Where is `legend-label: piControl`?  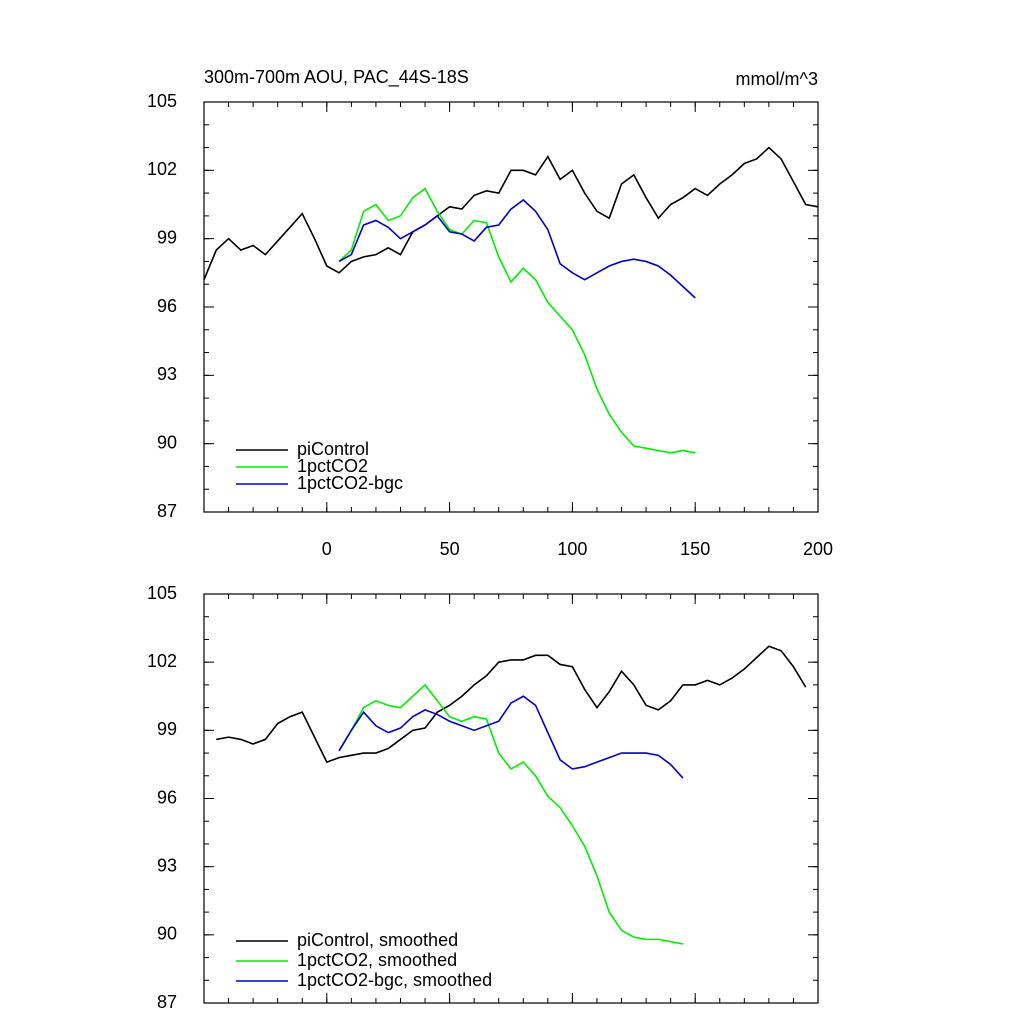
legend-label: piControl is located at coordinates (333, 449).